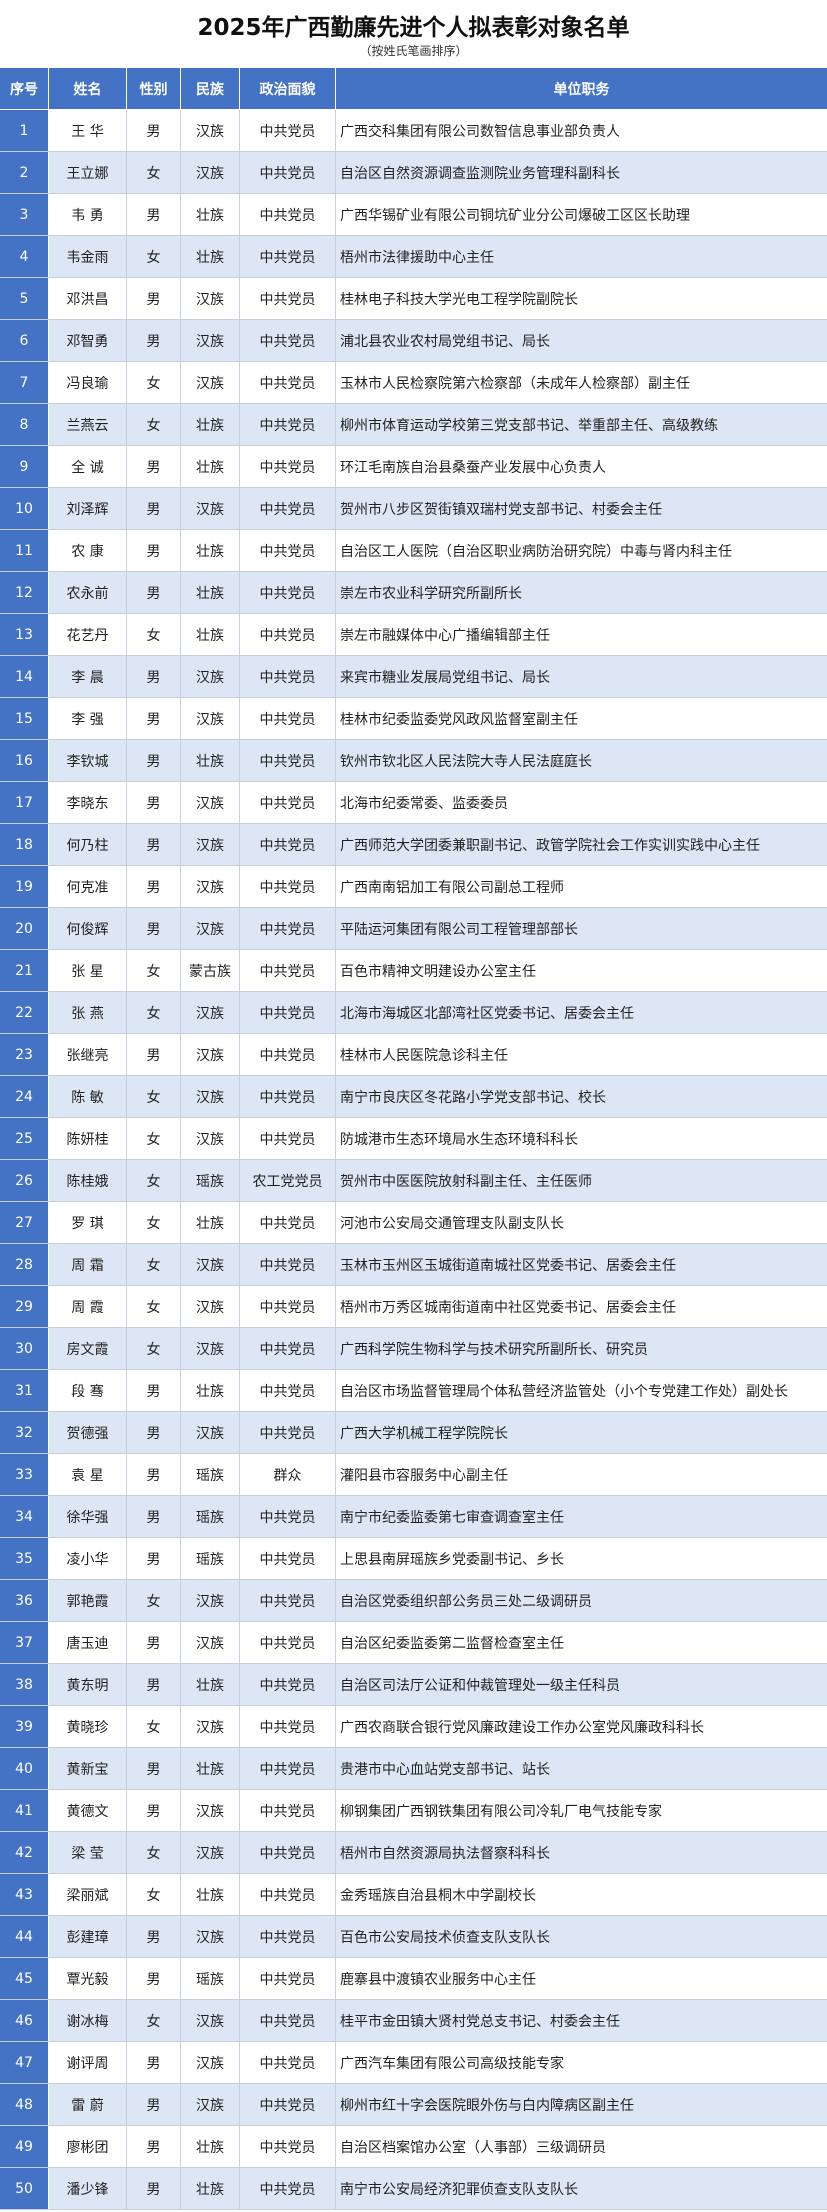  I want to click on row-number: 46, so click(24, 2020).